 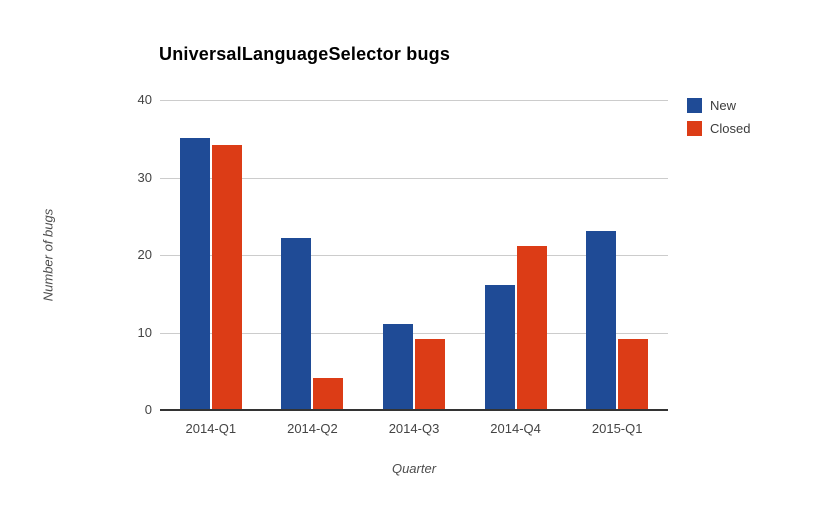 What do you see at coordinates (414, 468) in the screenshot?
I see `x-axis-title: Quarter` at bounding box center [414, 468].